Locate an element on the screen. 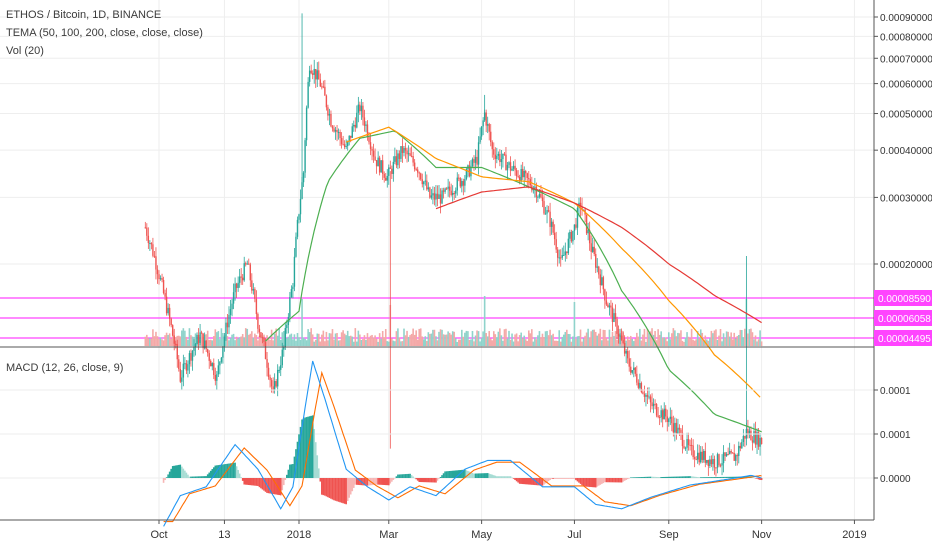  tema-legend: TEMA (50, 100, 200, close, close, close) is located at coordinates (104, 33).